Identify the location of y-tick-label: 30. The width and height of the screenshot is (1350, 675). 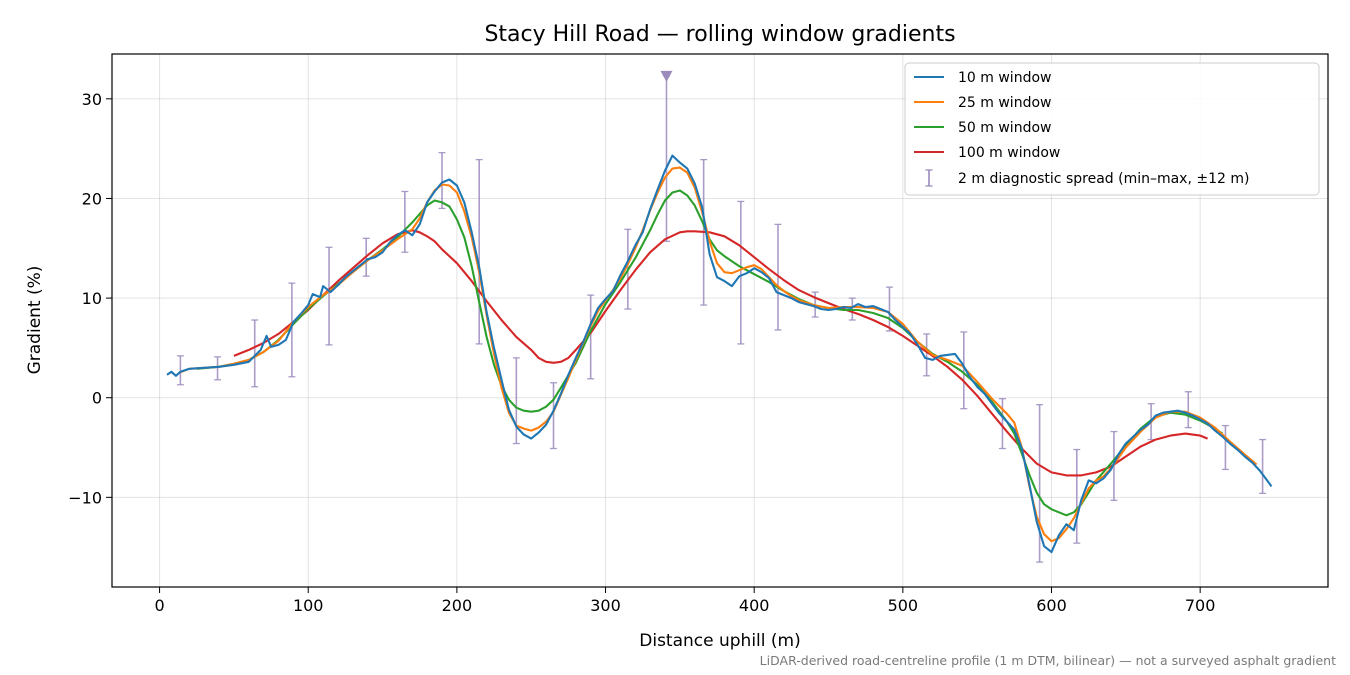
(92, 99).